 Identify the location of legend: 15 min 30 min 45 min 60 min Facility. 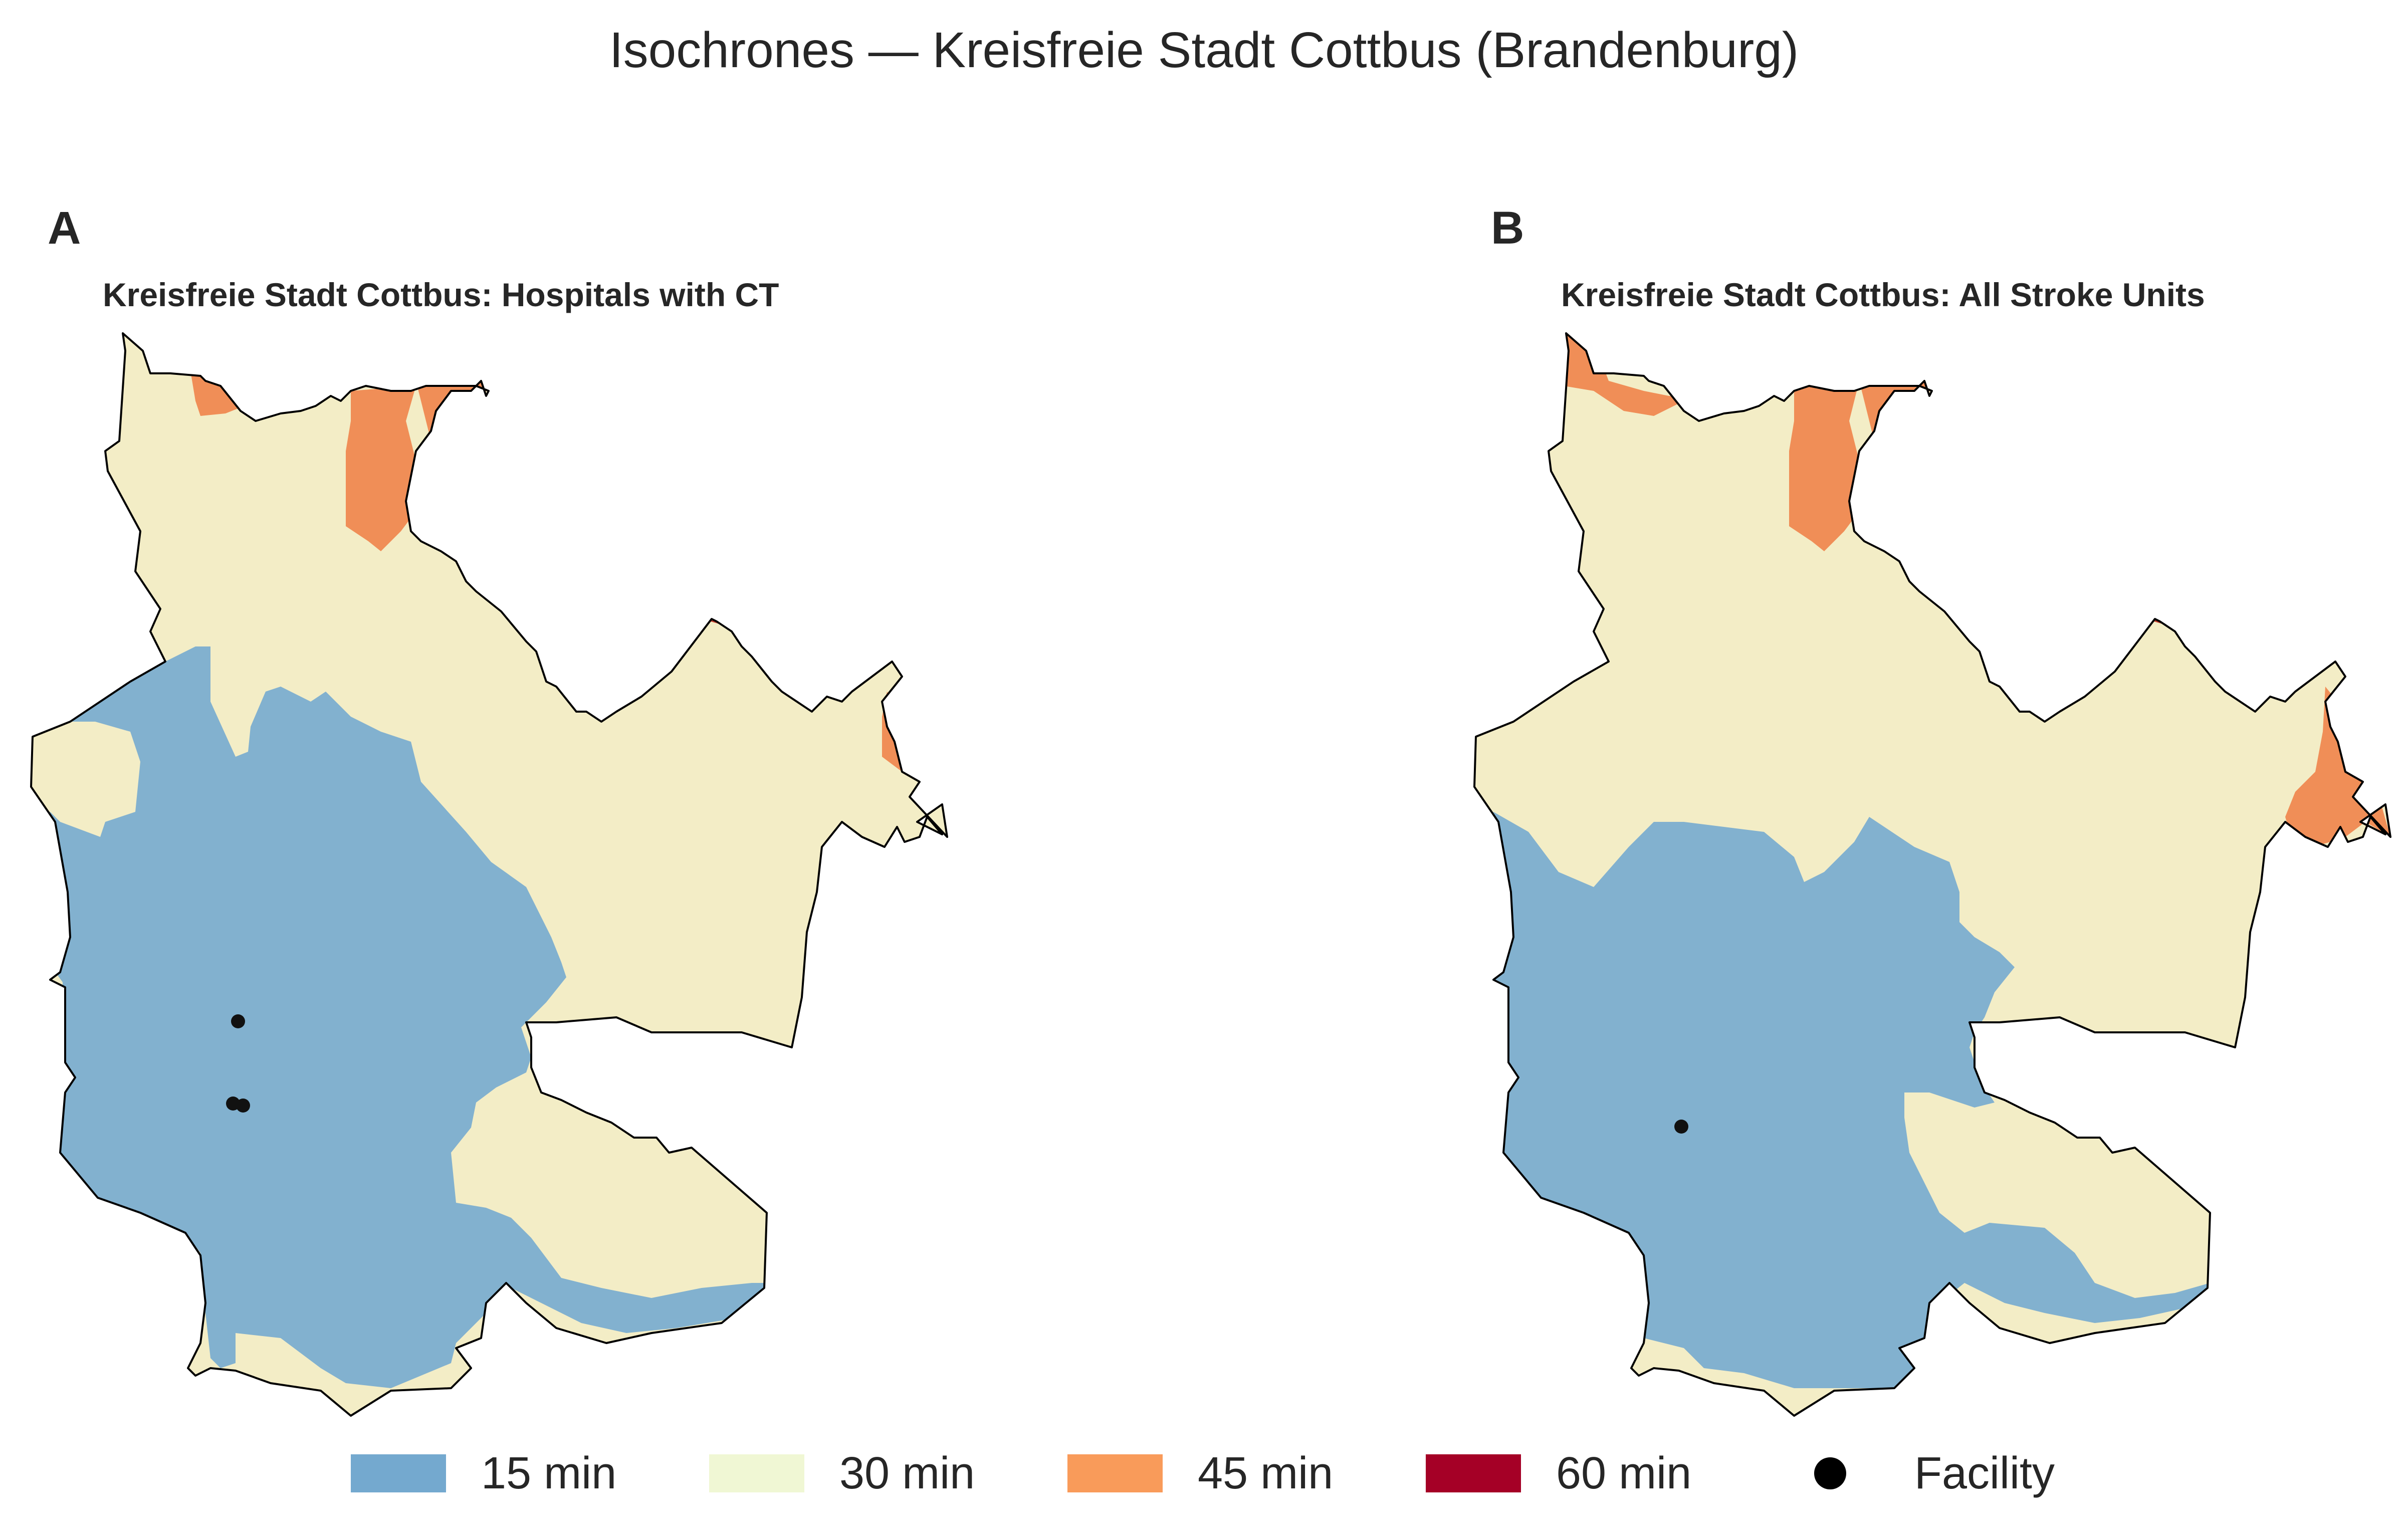
(1204, 1473).